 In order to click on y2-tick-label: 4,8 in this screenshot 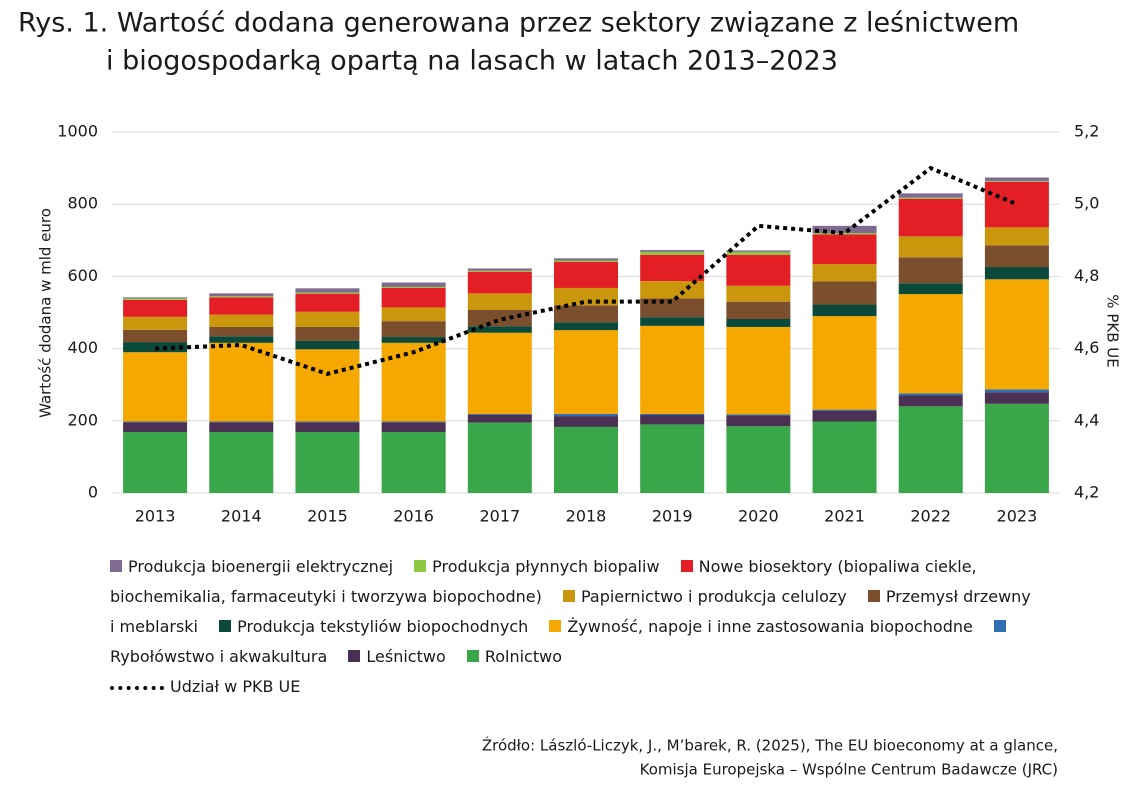, I will do `click(1086, 275)`.